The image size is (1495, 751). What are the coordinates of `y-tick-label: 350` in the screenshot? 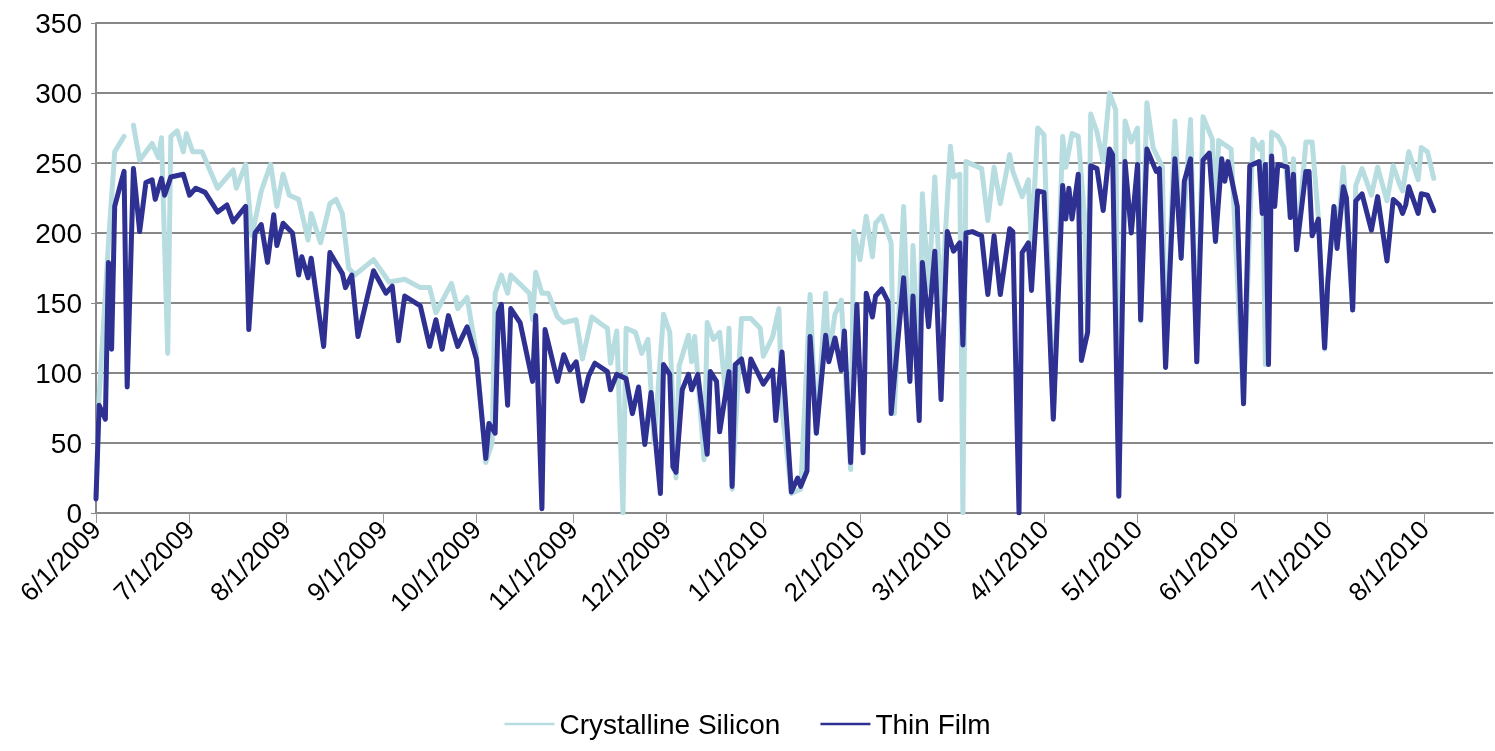 It's located at (58, 23).